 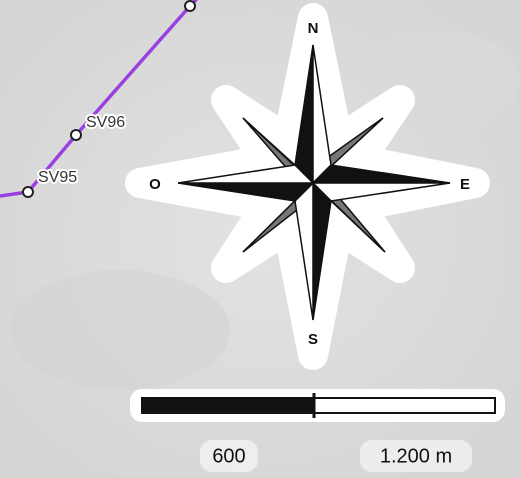 What do you see at coordinates (465, 184) in the screenshot?
I see `compass-label: E` at bounding box center [465, 184].